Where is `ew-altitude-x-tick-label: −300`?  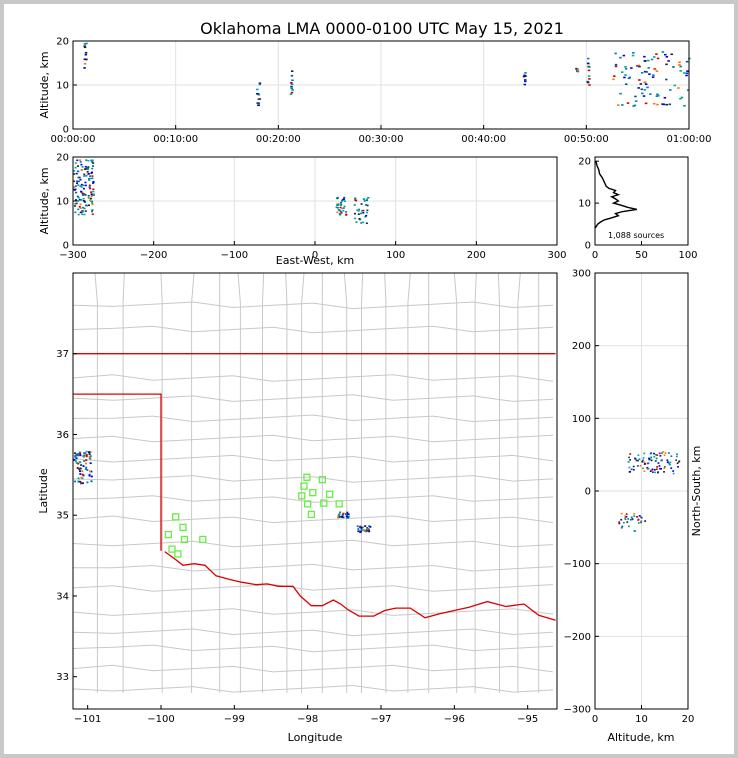 ew-altitude-x-tick-label: −300 is located at coordinates (72, 255).